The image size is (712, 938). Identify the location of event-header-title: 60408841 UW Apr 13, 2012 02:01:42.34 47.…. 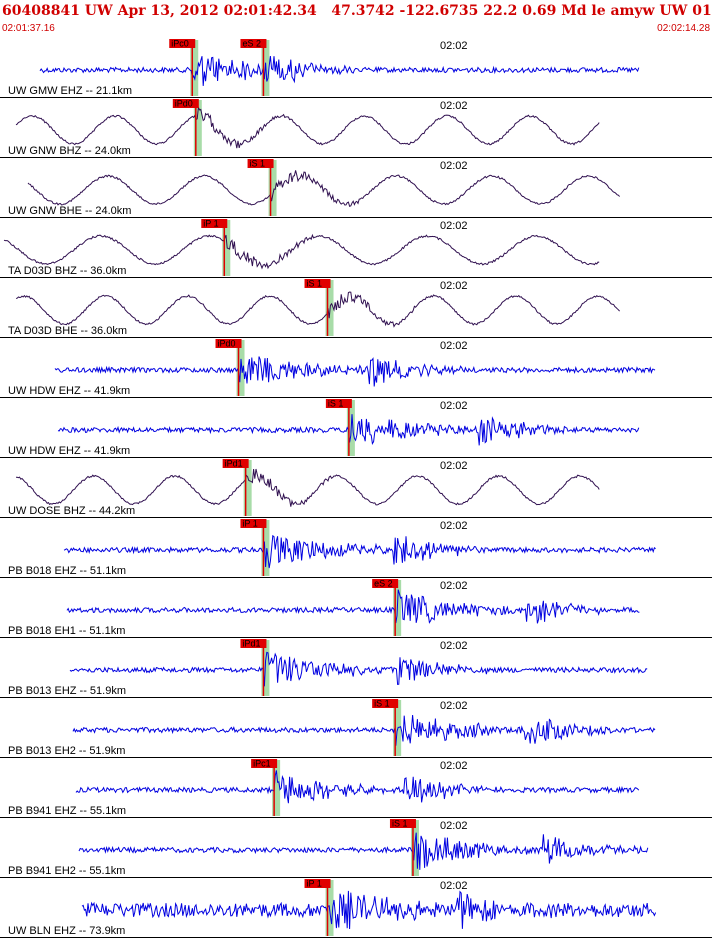
(357, 11).